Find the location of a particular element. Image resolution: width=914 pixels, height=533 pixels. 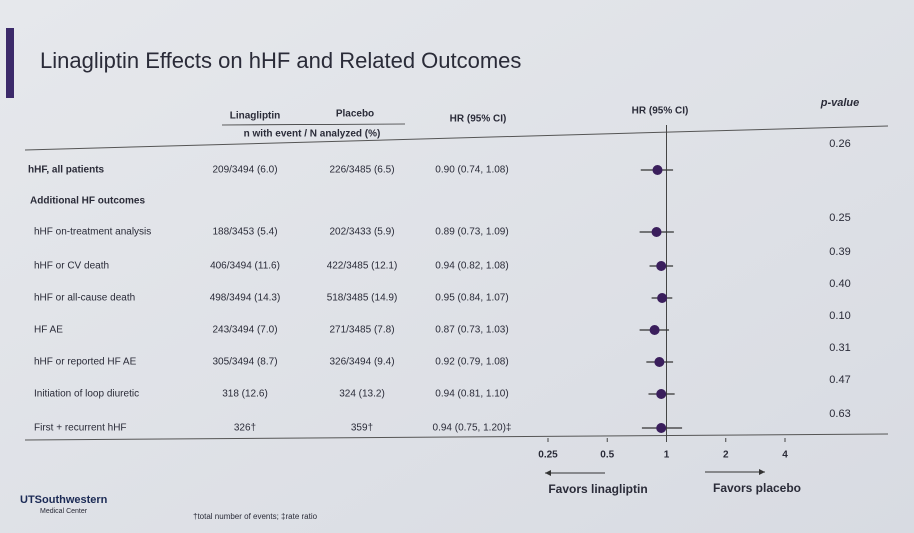

col-header: Placebo is located at coordinates (355, 114).